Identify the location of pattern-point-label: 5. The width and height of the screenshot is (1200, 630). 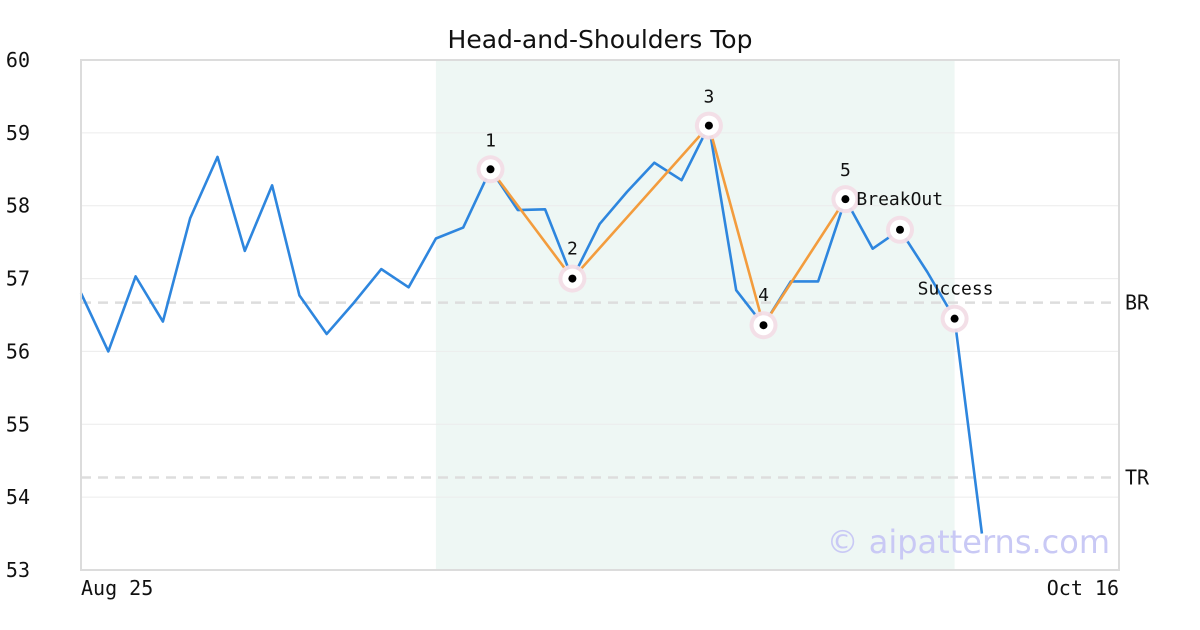
(845, 170).